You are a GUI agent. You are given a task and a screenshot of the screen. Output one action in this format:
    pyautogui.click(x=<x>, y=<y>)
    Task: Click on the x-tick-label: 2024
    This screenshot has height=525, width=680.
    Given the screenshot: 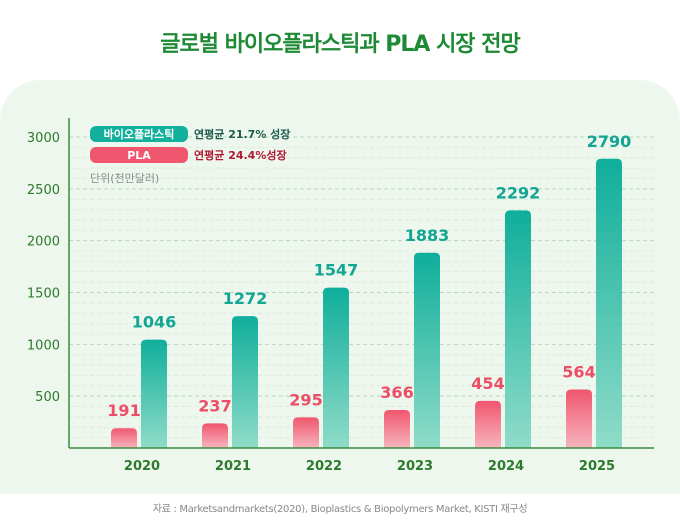 What is the action you would take?
    pyautogui.click(x=506, y=466)
    